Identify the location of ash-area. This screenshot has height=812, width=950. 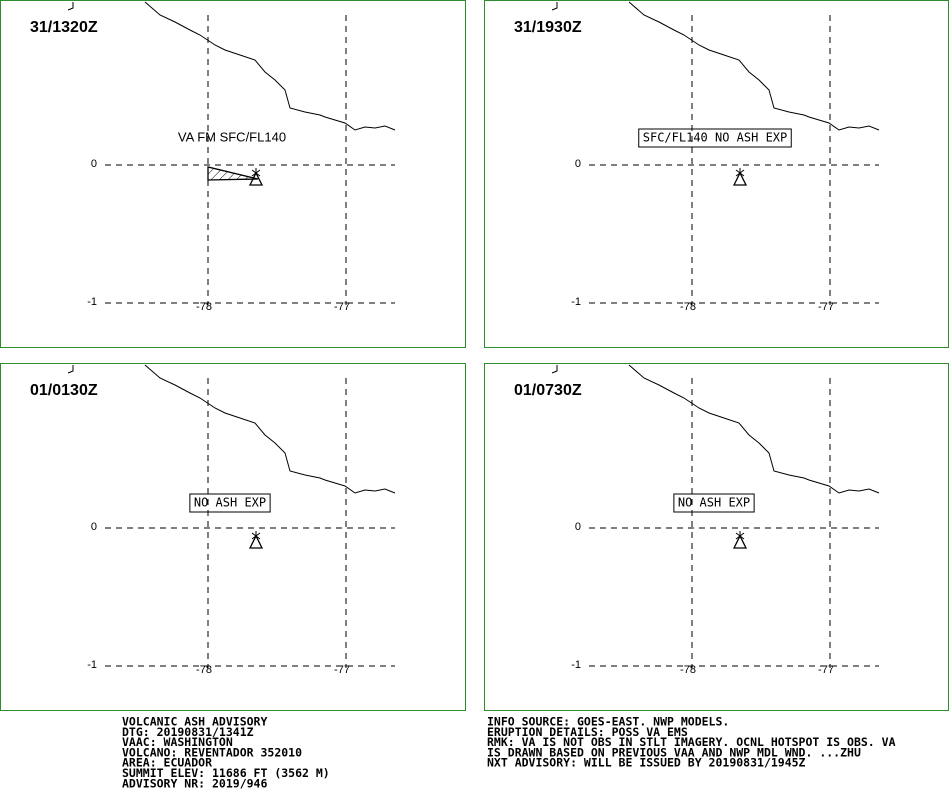
(233, 173).